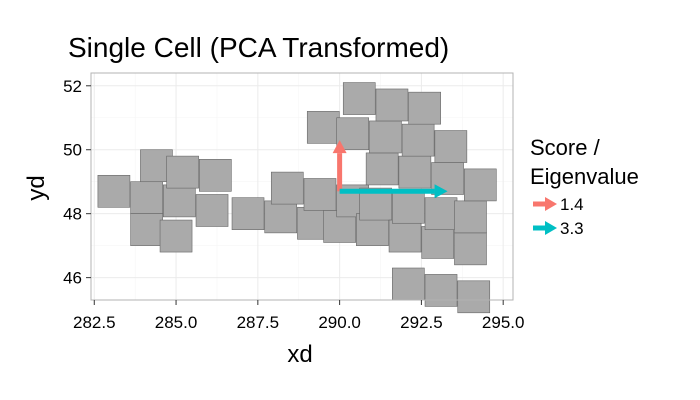 This screenshot has width=700, height=400. I want to click on legend-label-2: 3.3, so click(572, 228).